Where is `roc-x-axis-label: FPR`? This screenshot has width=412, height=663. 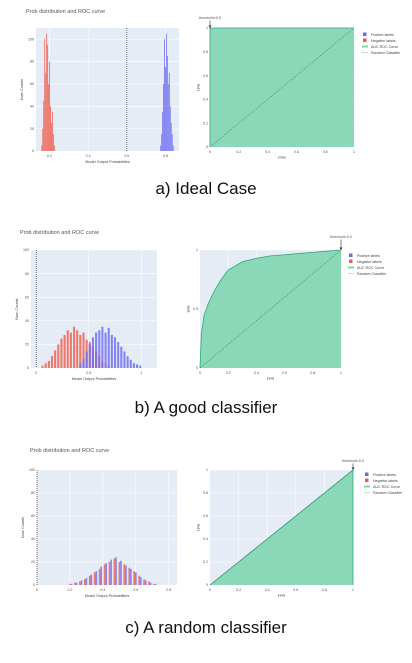
roc-x-axis-label: FPR is located at coordinates (271, 379).